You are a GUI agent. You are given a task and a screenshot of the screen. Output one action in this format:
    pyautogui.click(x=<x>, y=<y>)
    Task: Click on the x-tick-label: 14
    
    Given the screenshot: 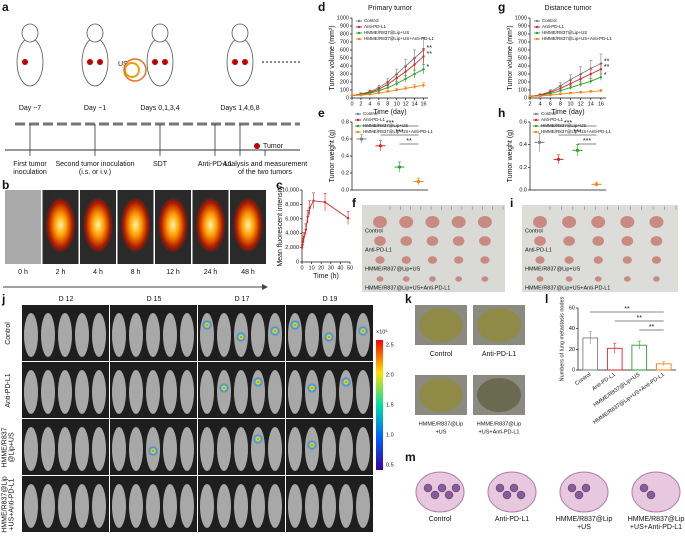 What is the action you would take?
    pyautogui.click(x=415, y=104)
    